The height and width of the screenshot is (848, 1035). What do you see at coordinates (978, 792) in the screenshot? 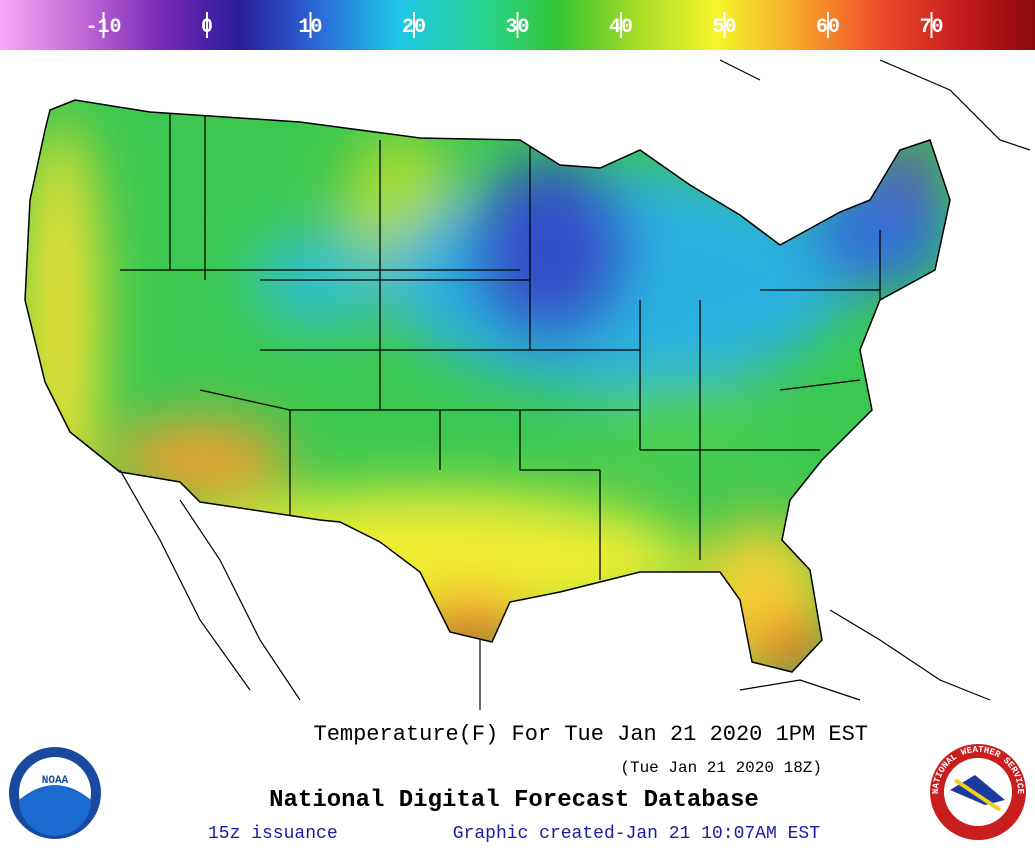
I see `nws-logo: NATIONAL WEATHER SERVICE` at bounding box center [978, 792].